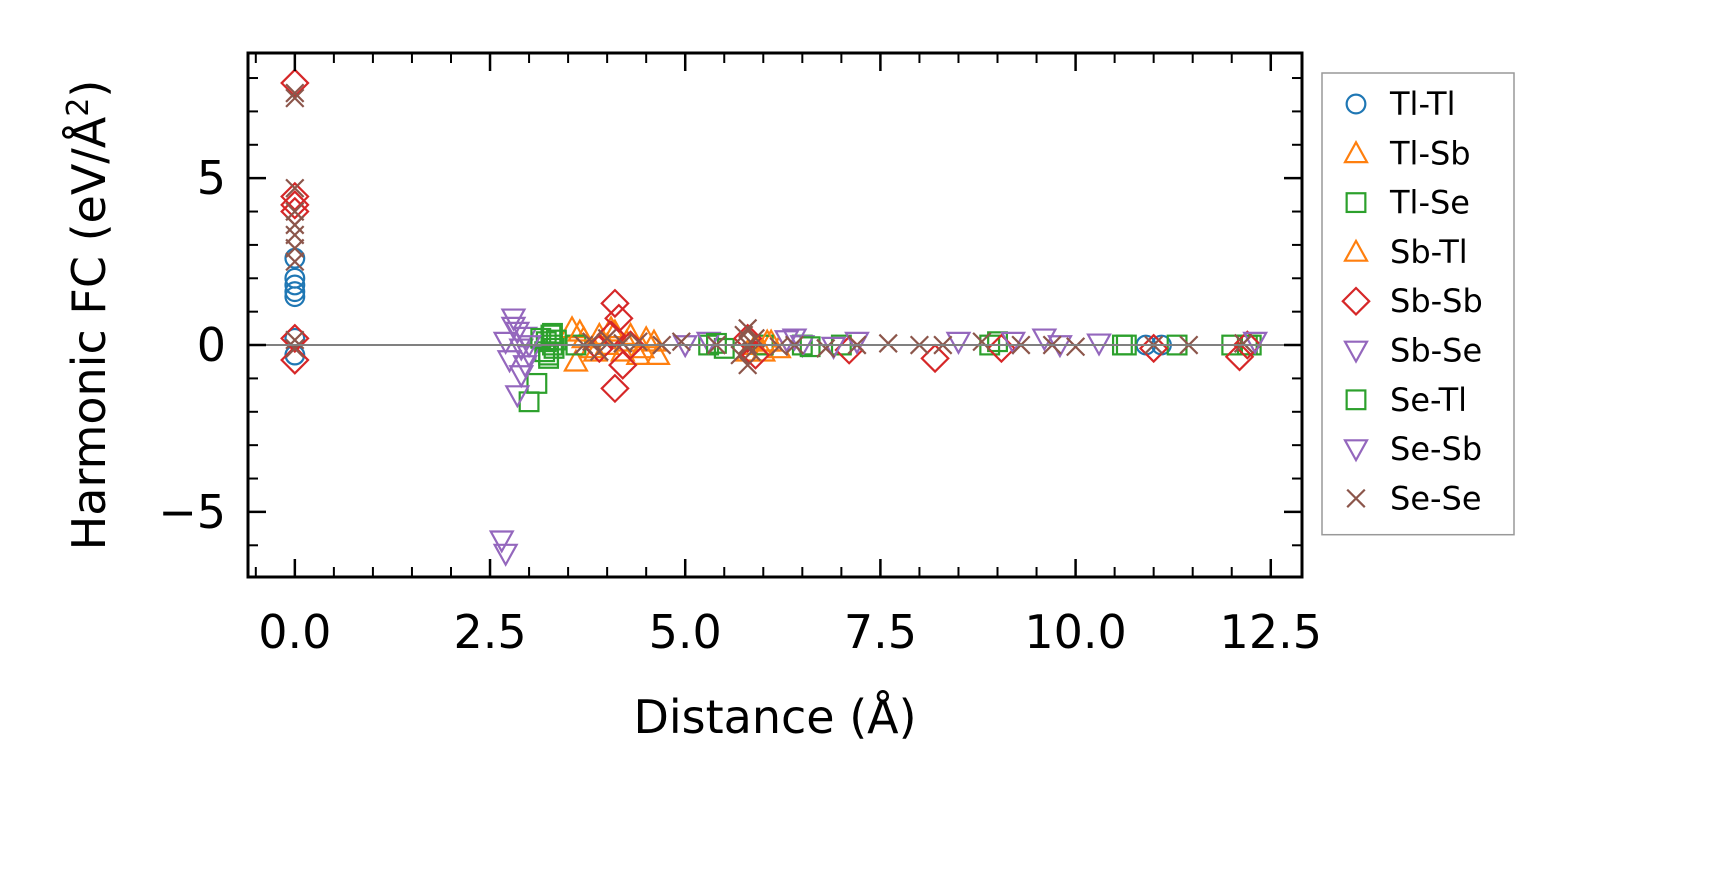 The height and width of the screenshot is (883, 1730). Describe the element at coordinates (1407, 203) in the screenshot. I see `legend-item: Tl-Se` at that location.